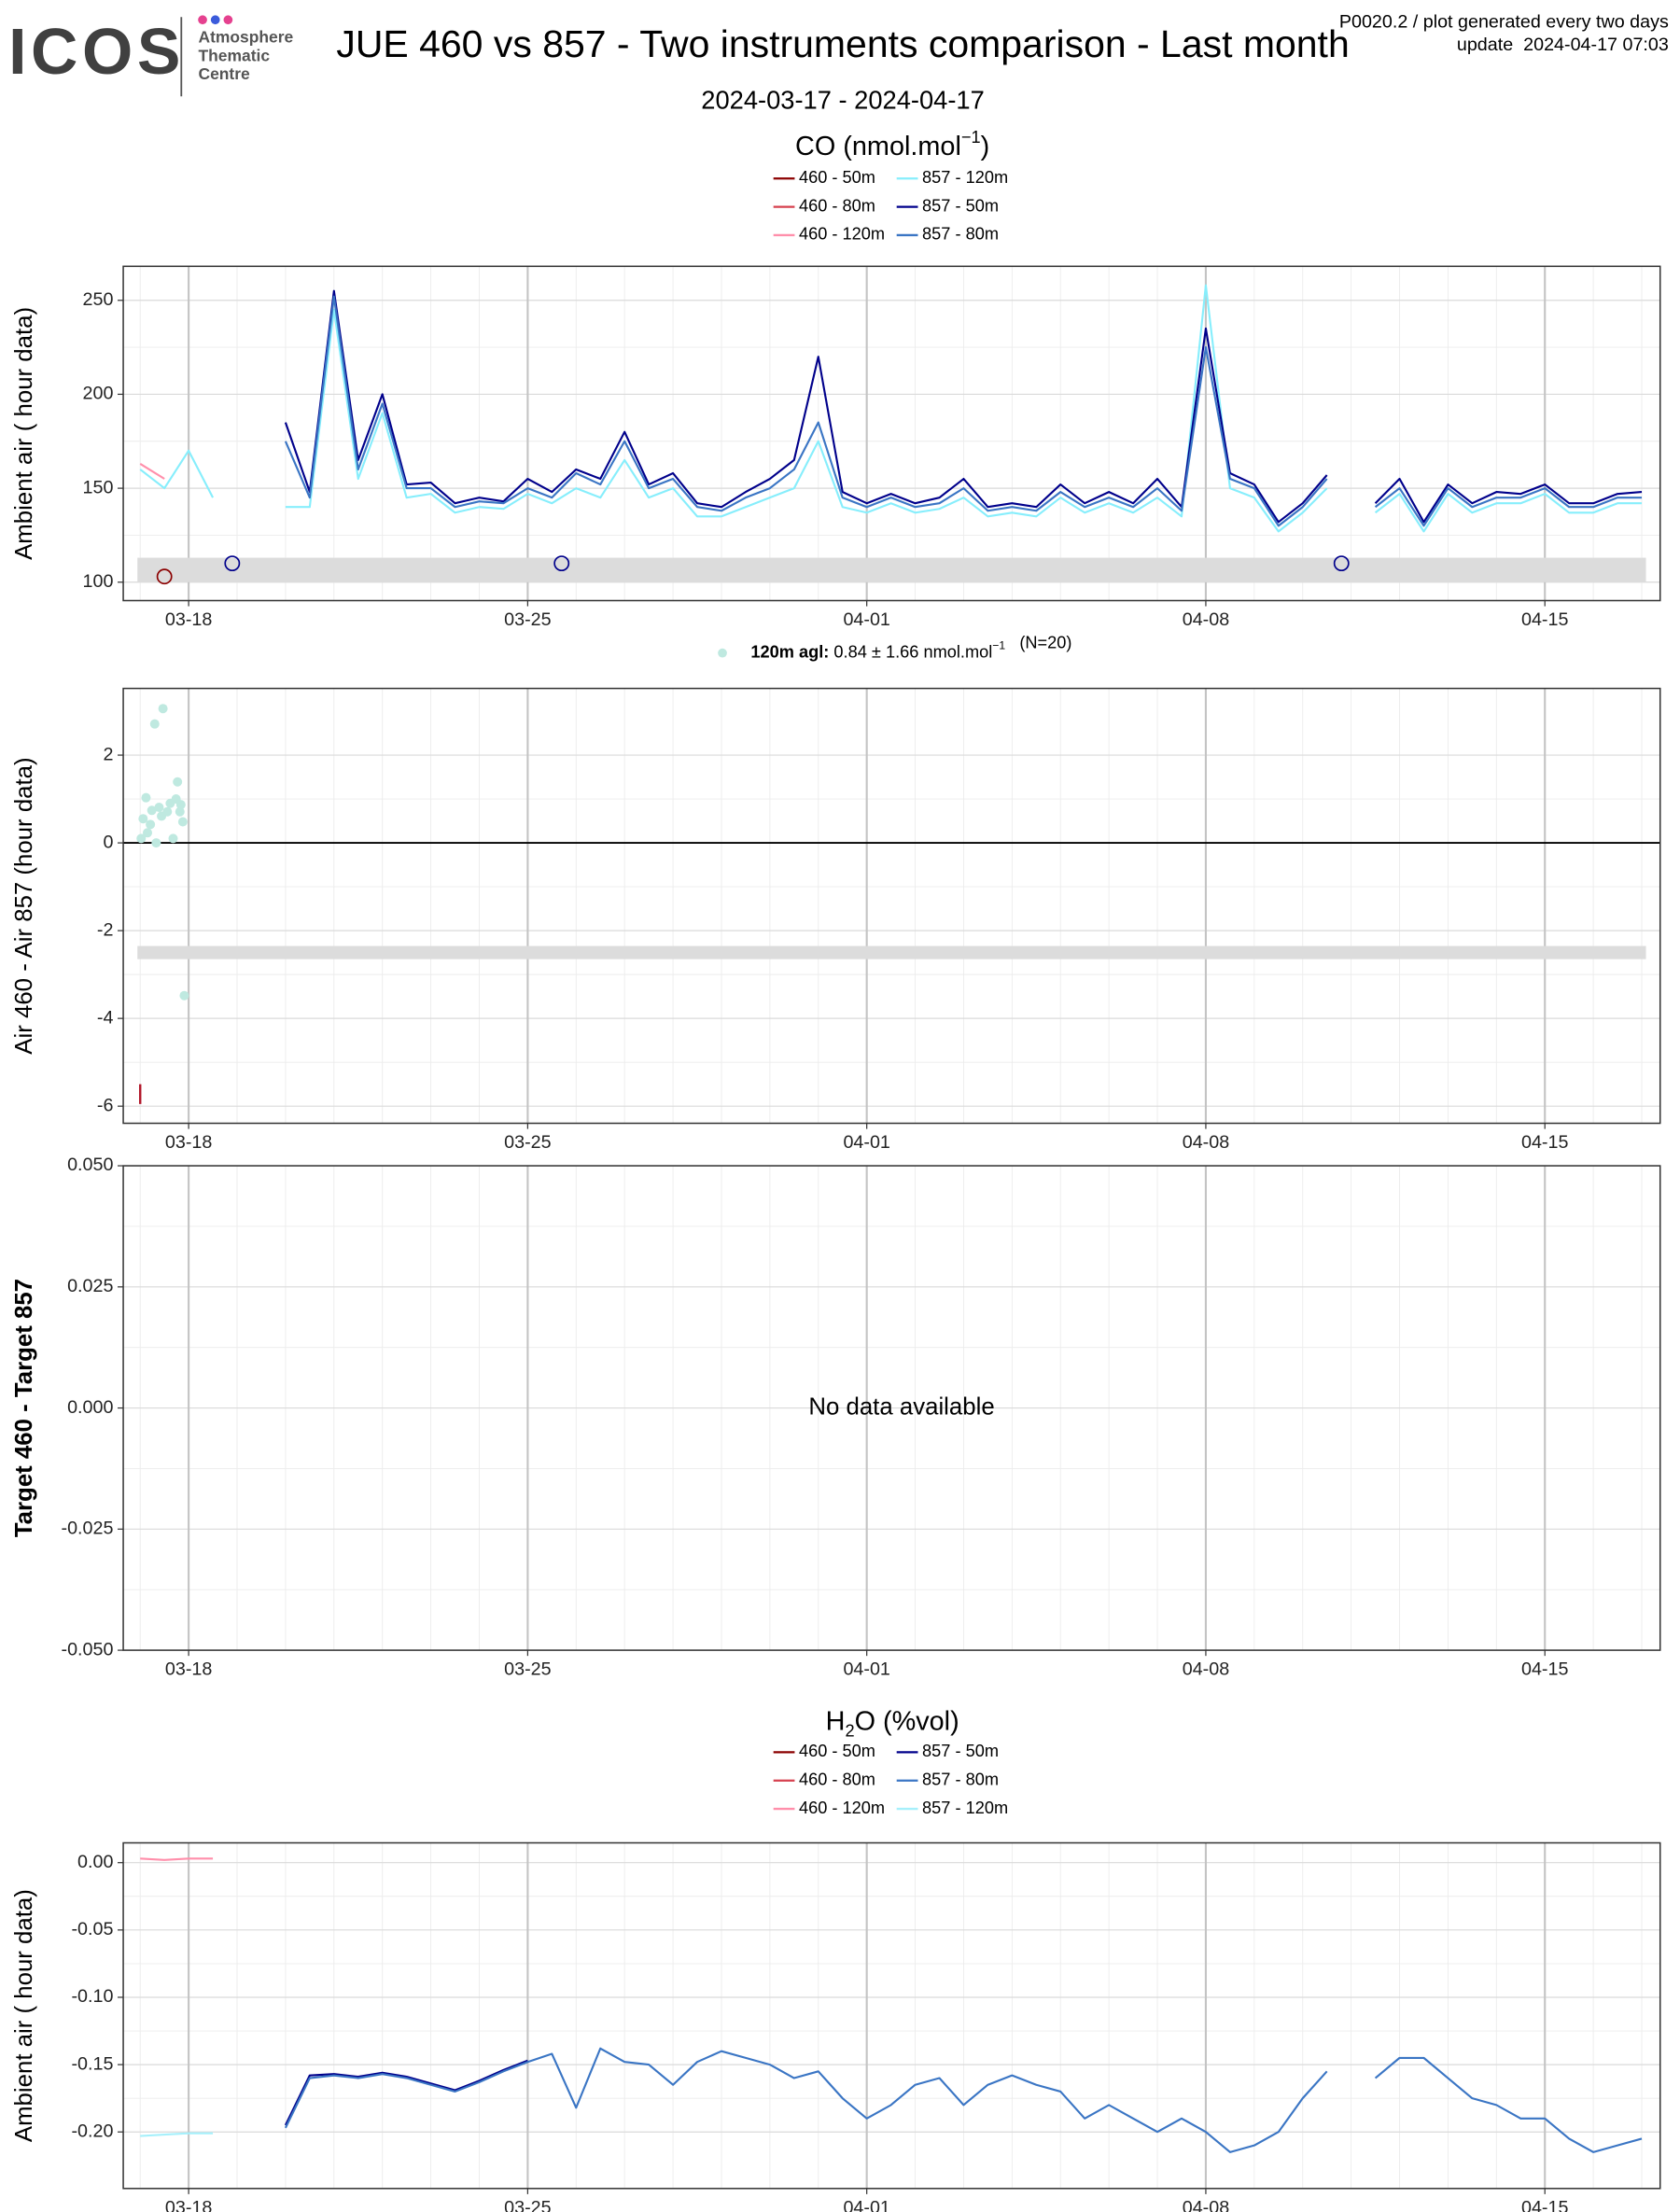 The image size is (1680, 2212). Describe the element at coordinates (88, 1649) in the screenshot. I see `y-tick-label: -0.050` at that location.